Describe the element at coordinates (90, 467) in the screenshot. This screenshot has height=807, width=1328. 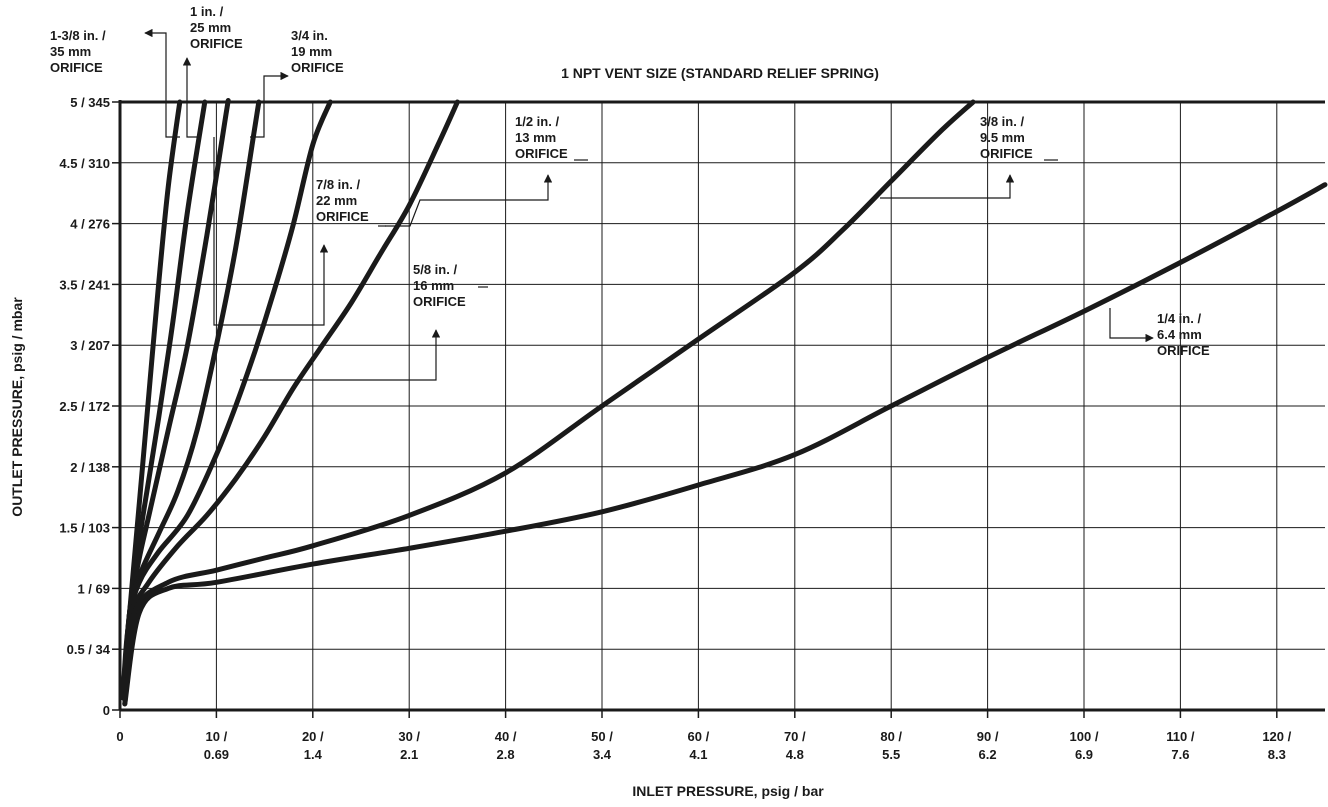
I see `y-tick-label: 2 / 138` at that location.